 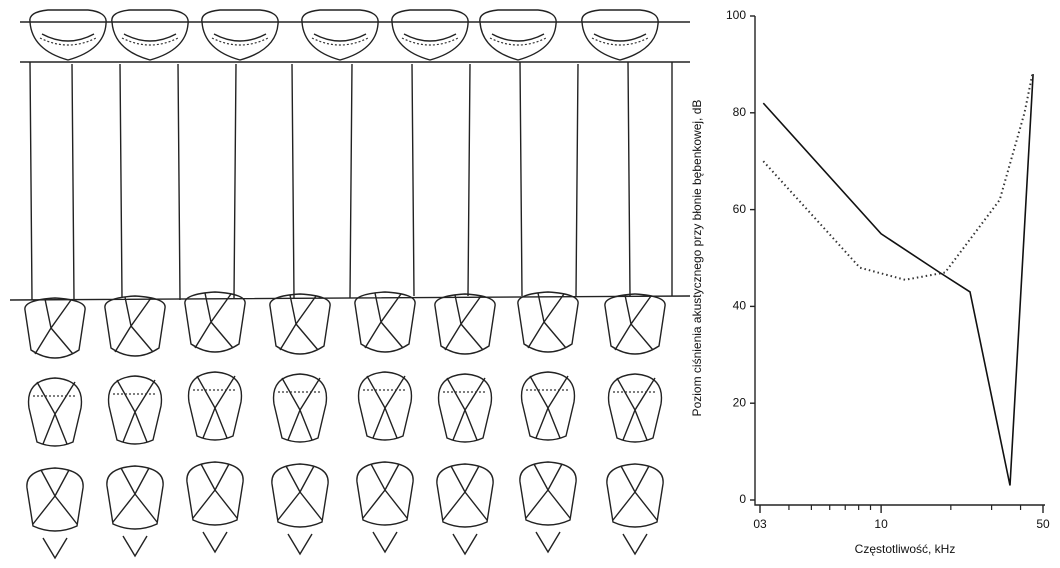 What do you see at coordinates (898, 177) in the screenshot?
I see `data-line` at bounding box center [898, 177].